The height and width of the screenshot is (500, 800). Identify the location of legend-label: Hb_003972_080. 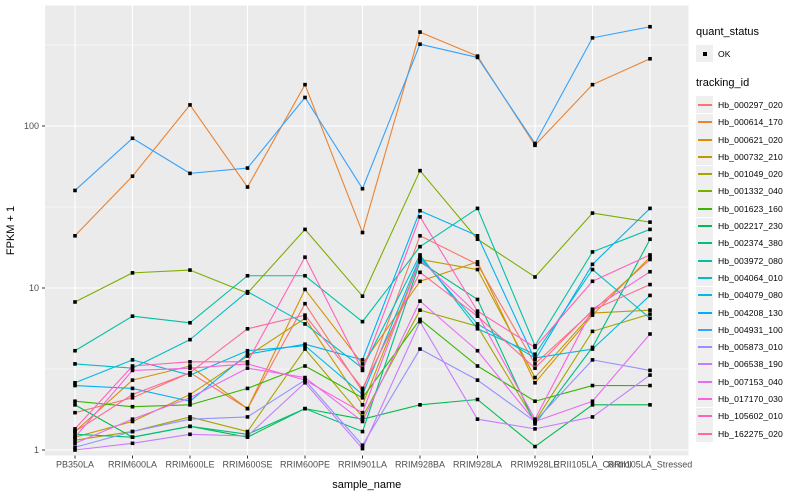
(750, 260).